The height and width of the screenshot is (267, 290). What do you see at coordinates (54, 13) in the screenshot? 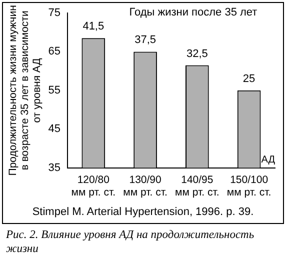
I see `y-tick-label: 75` at bounding box center [54, 13].